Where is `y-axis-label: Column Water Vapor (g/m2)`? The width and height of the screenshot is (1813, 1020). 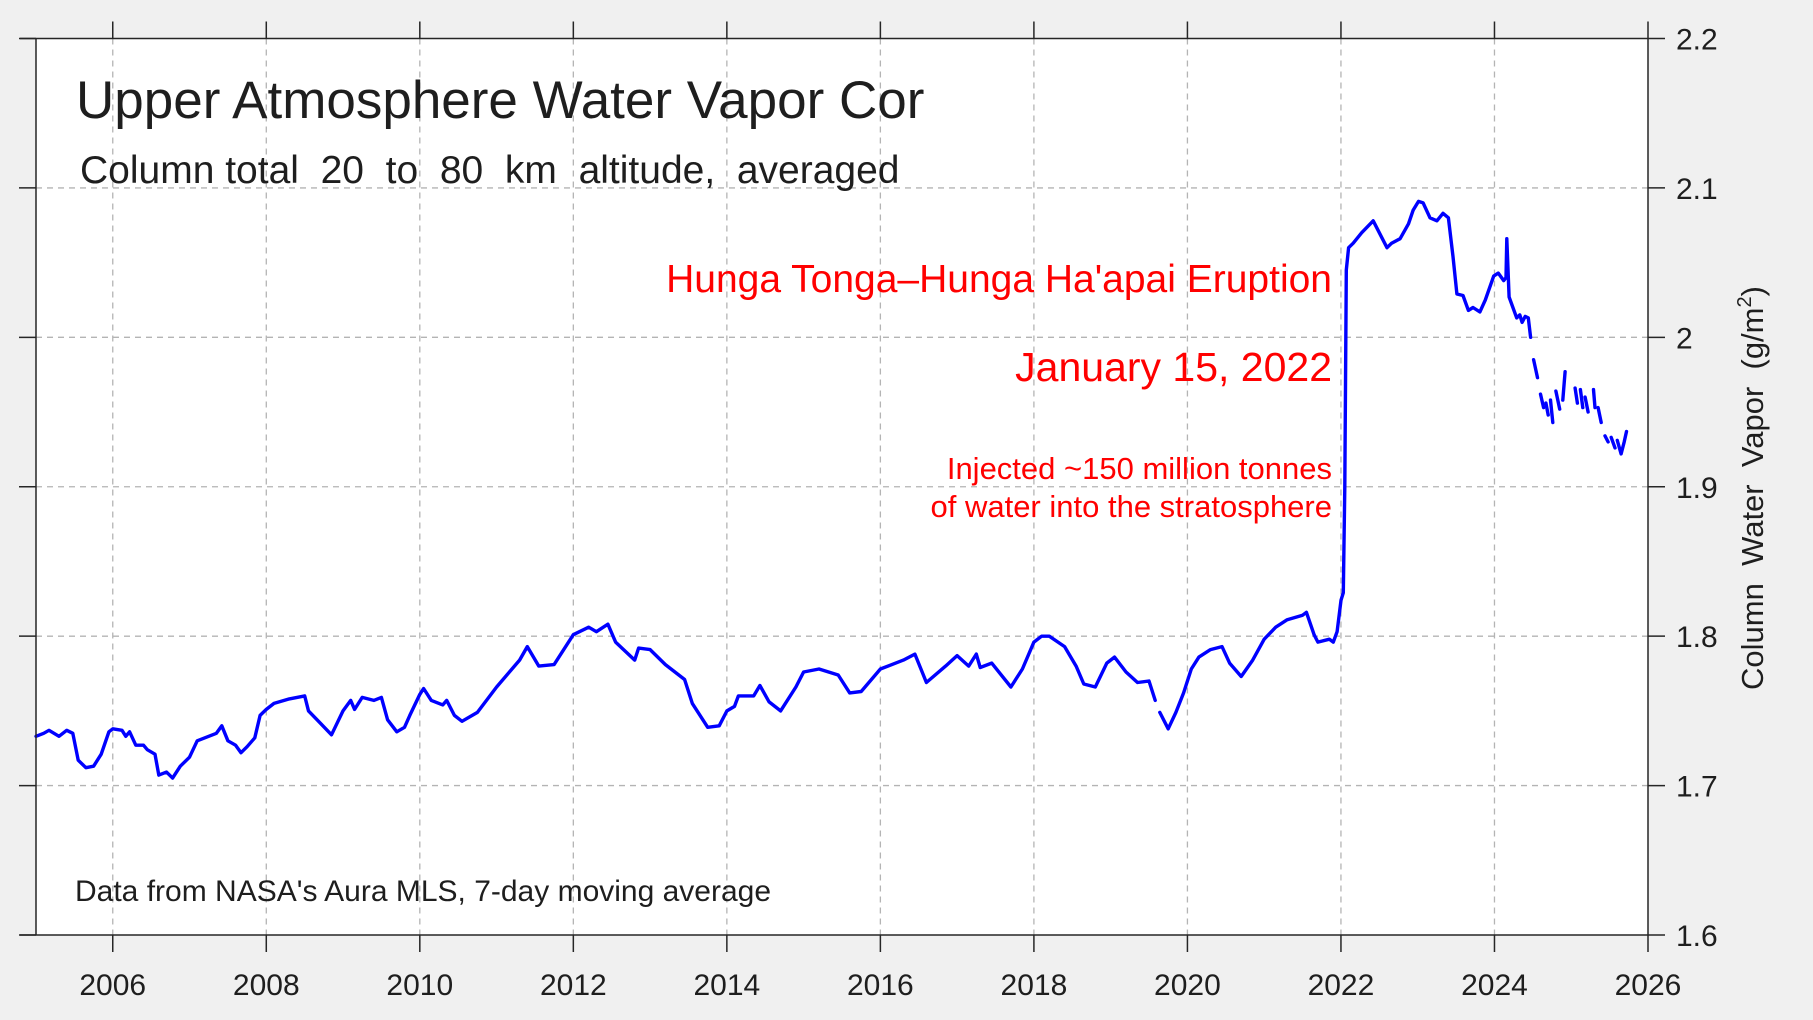
y-axis-label: Column Water Vapor (g/m2) is located at coordinates (1752, 488).